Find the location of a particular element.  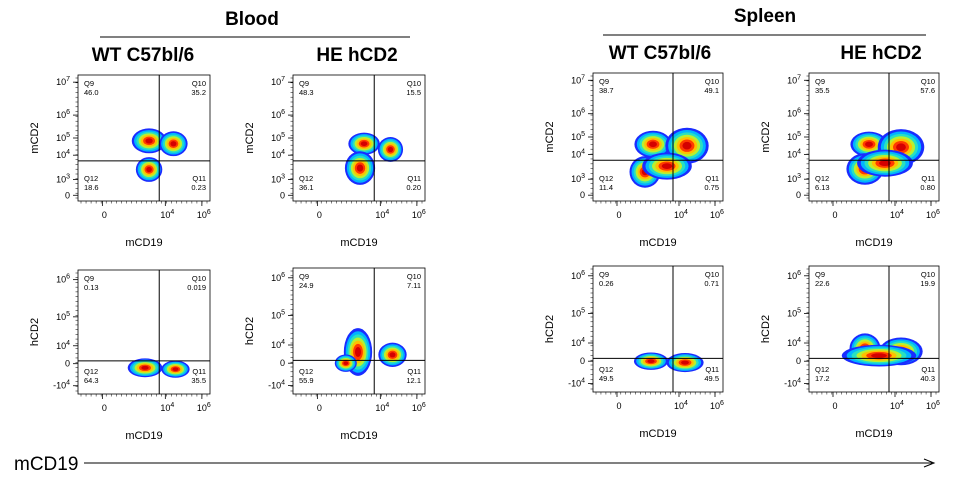

quadrant-value-Q12: 17.2 is located at coordinates (822, 378).